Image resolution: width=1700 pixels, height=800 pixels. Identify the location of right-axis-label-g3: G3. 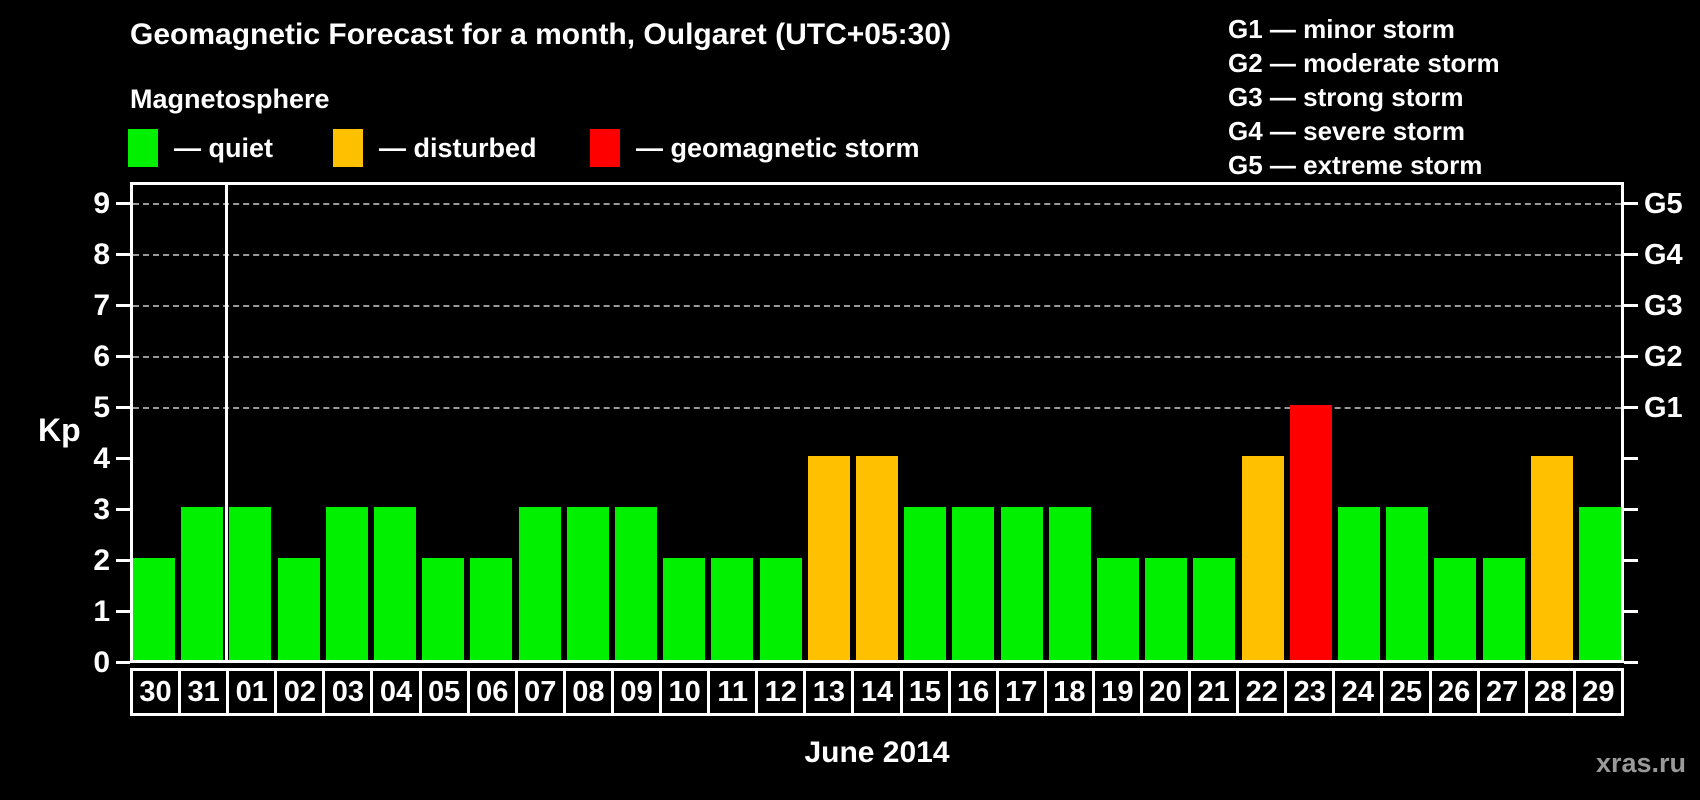
(1663, 306).